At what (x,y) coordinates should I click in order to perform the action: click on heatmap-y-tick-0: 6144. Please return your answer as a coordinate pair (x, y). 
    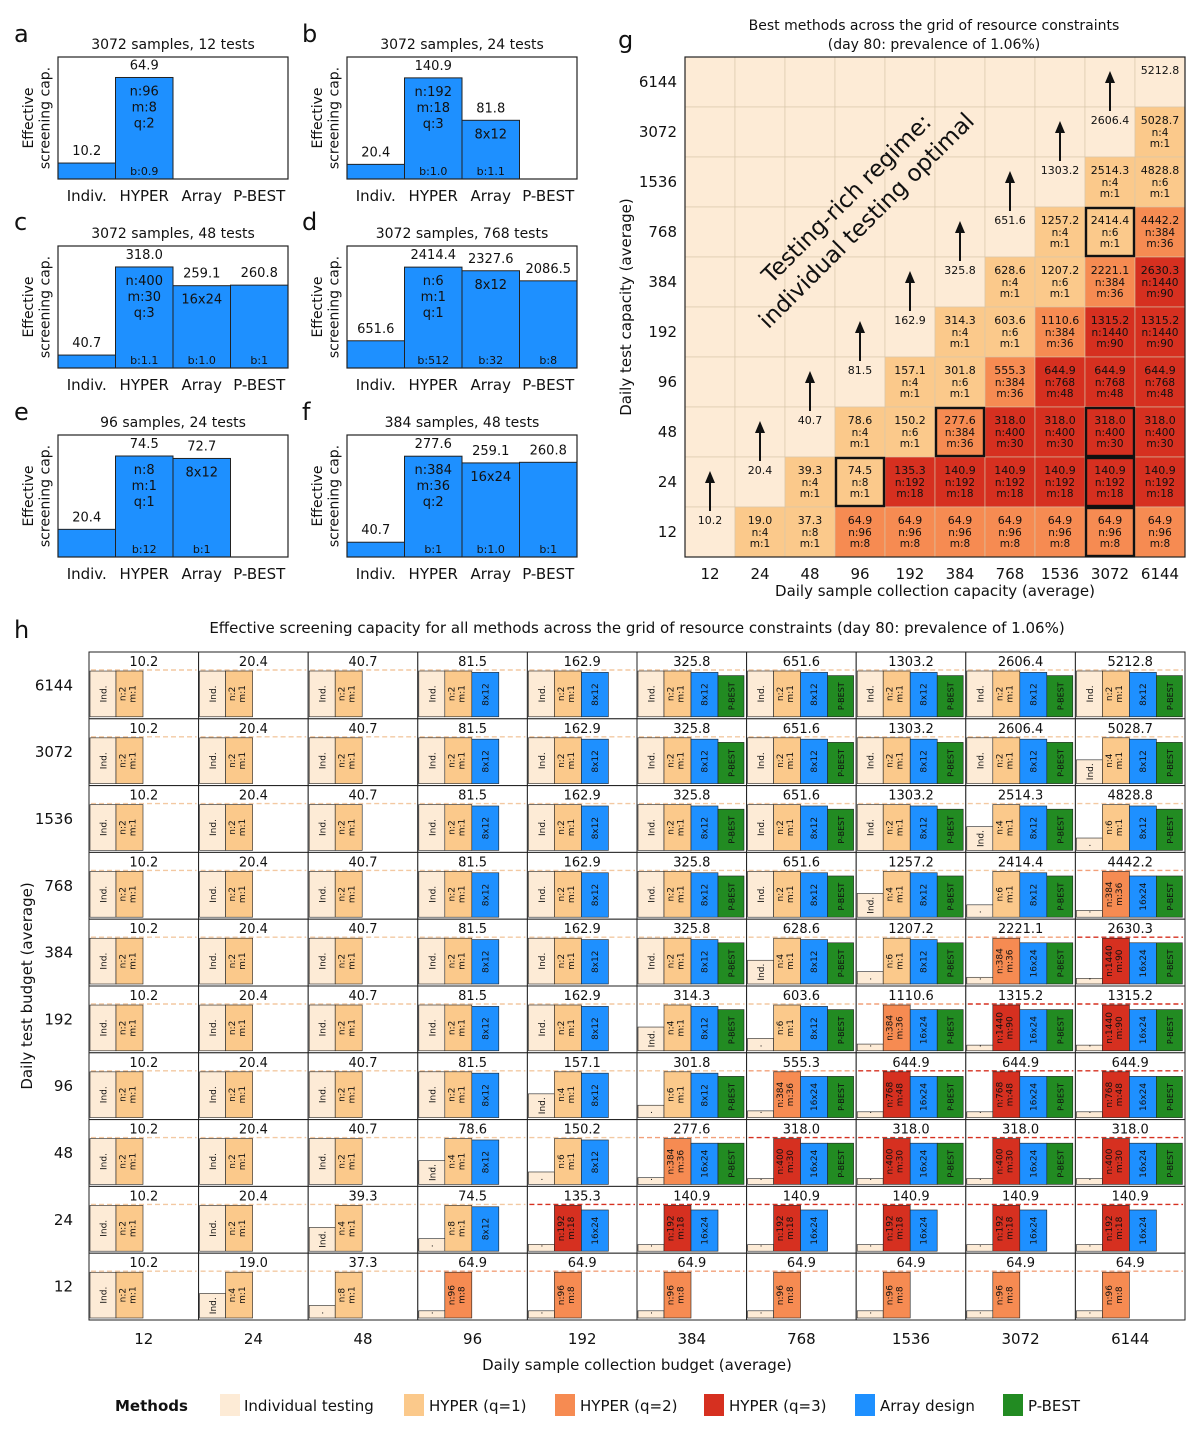
    Looking at the image, I should click on (658, 82).